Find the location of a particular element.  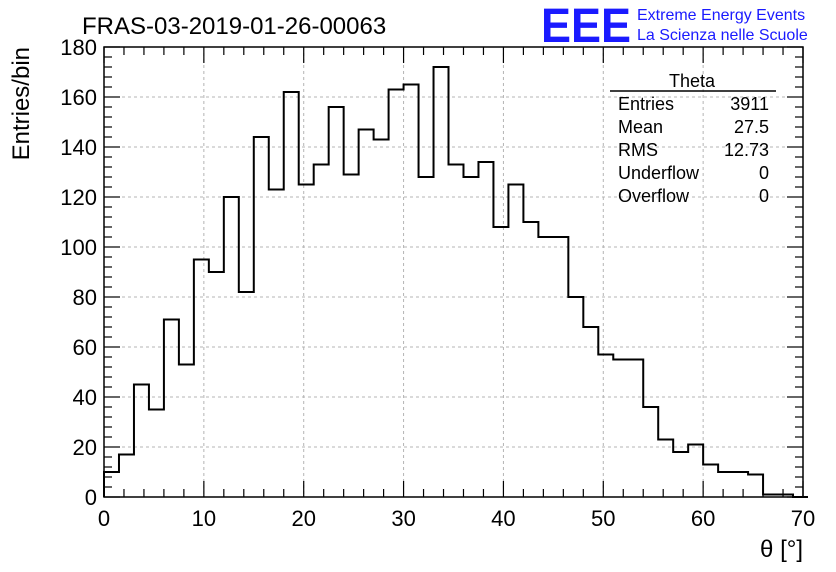

y-tick-label: 180 is located at coordinates (78, 47).